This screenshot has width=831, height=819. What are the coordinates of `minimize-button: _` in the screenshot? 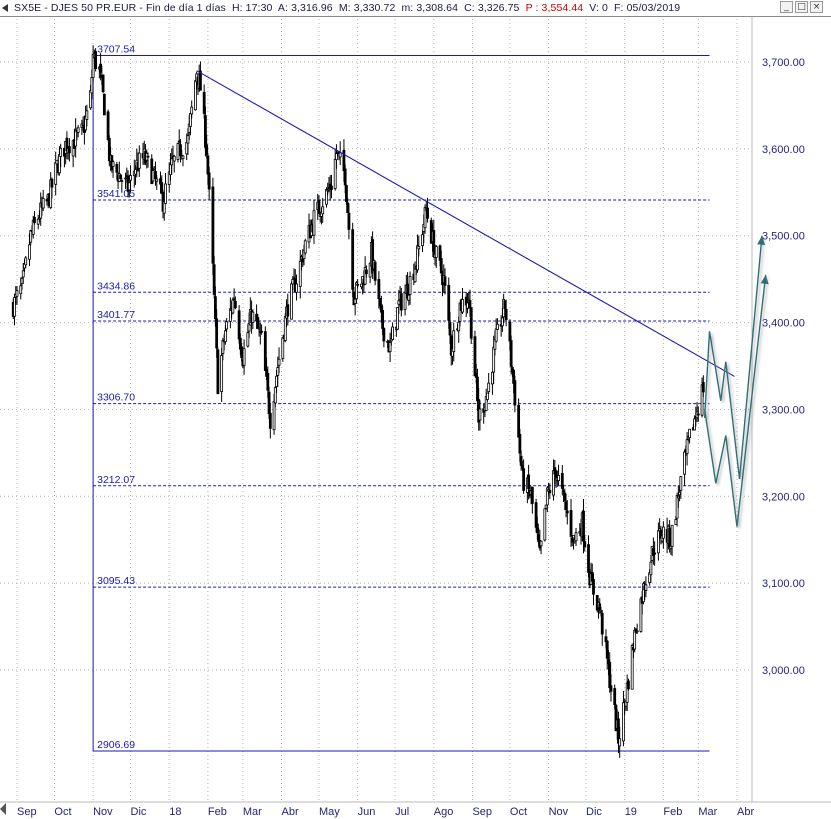 It's located at (786, 7).